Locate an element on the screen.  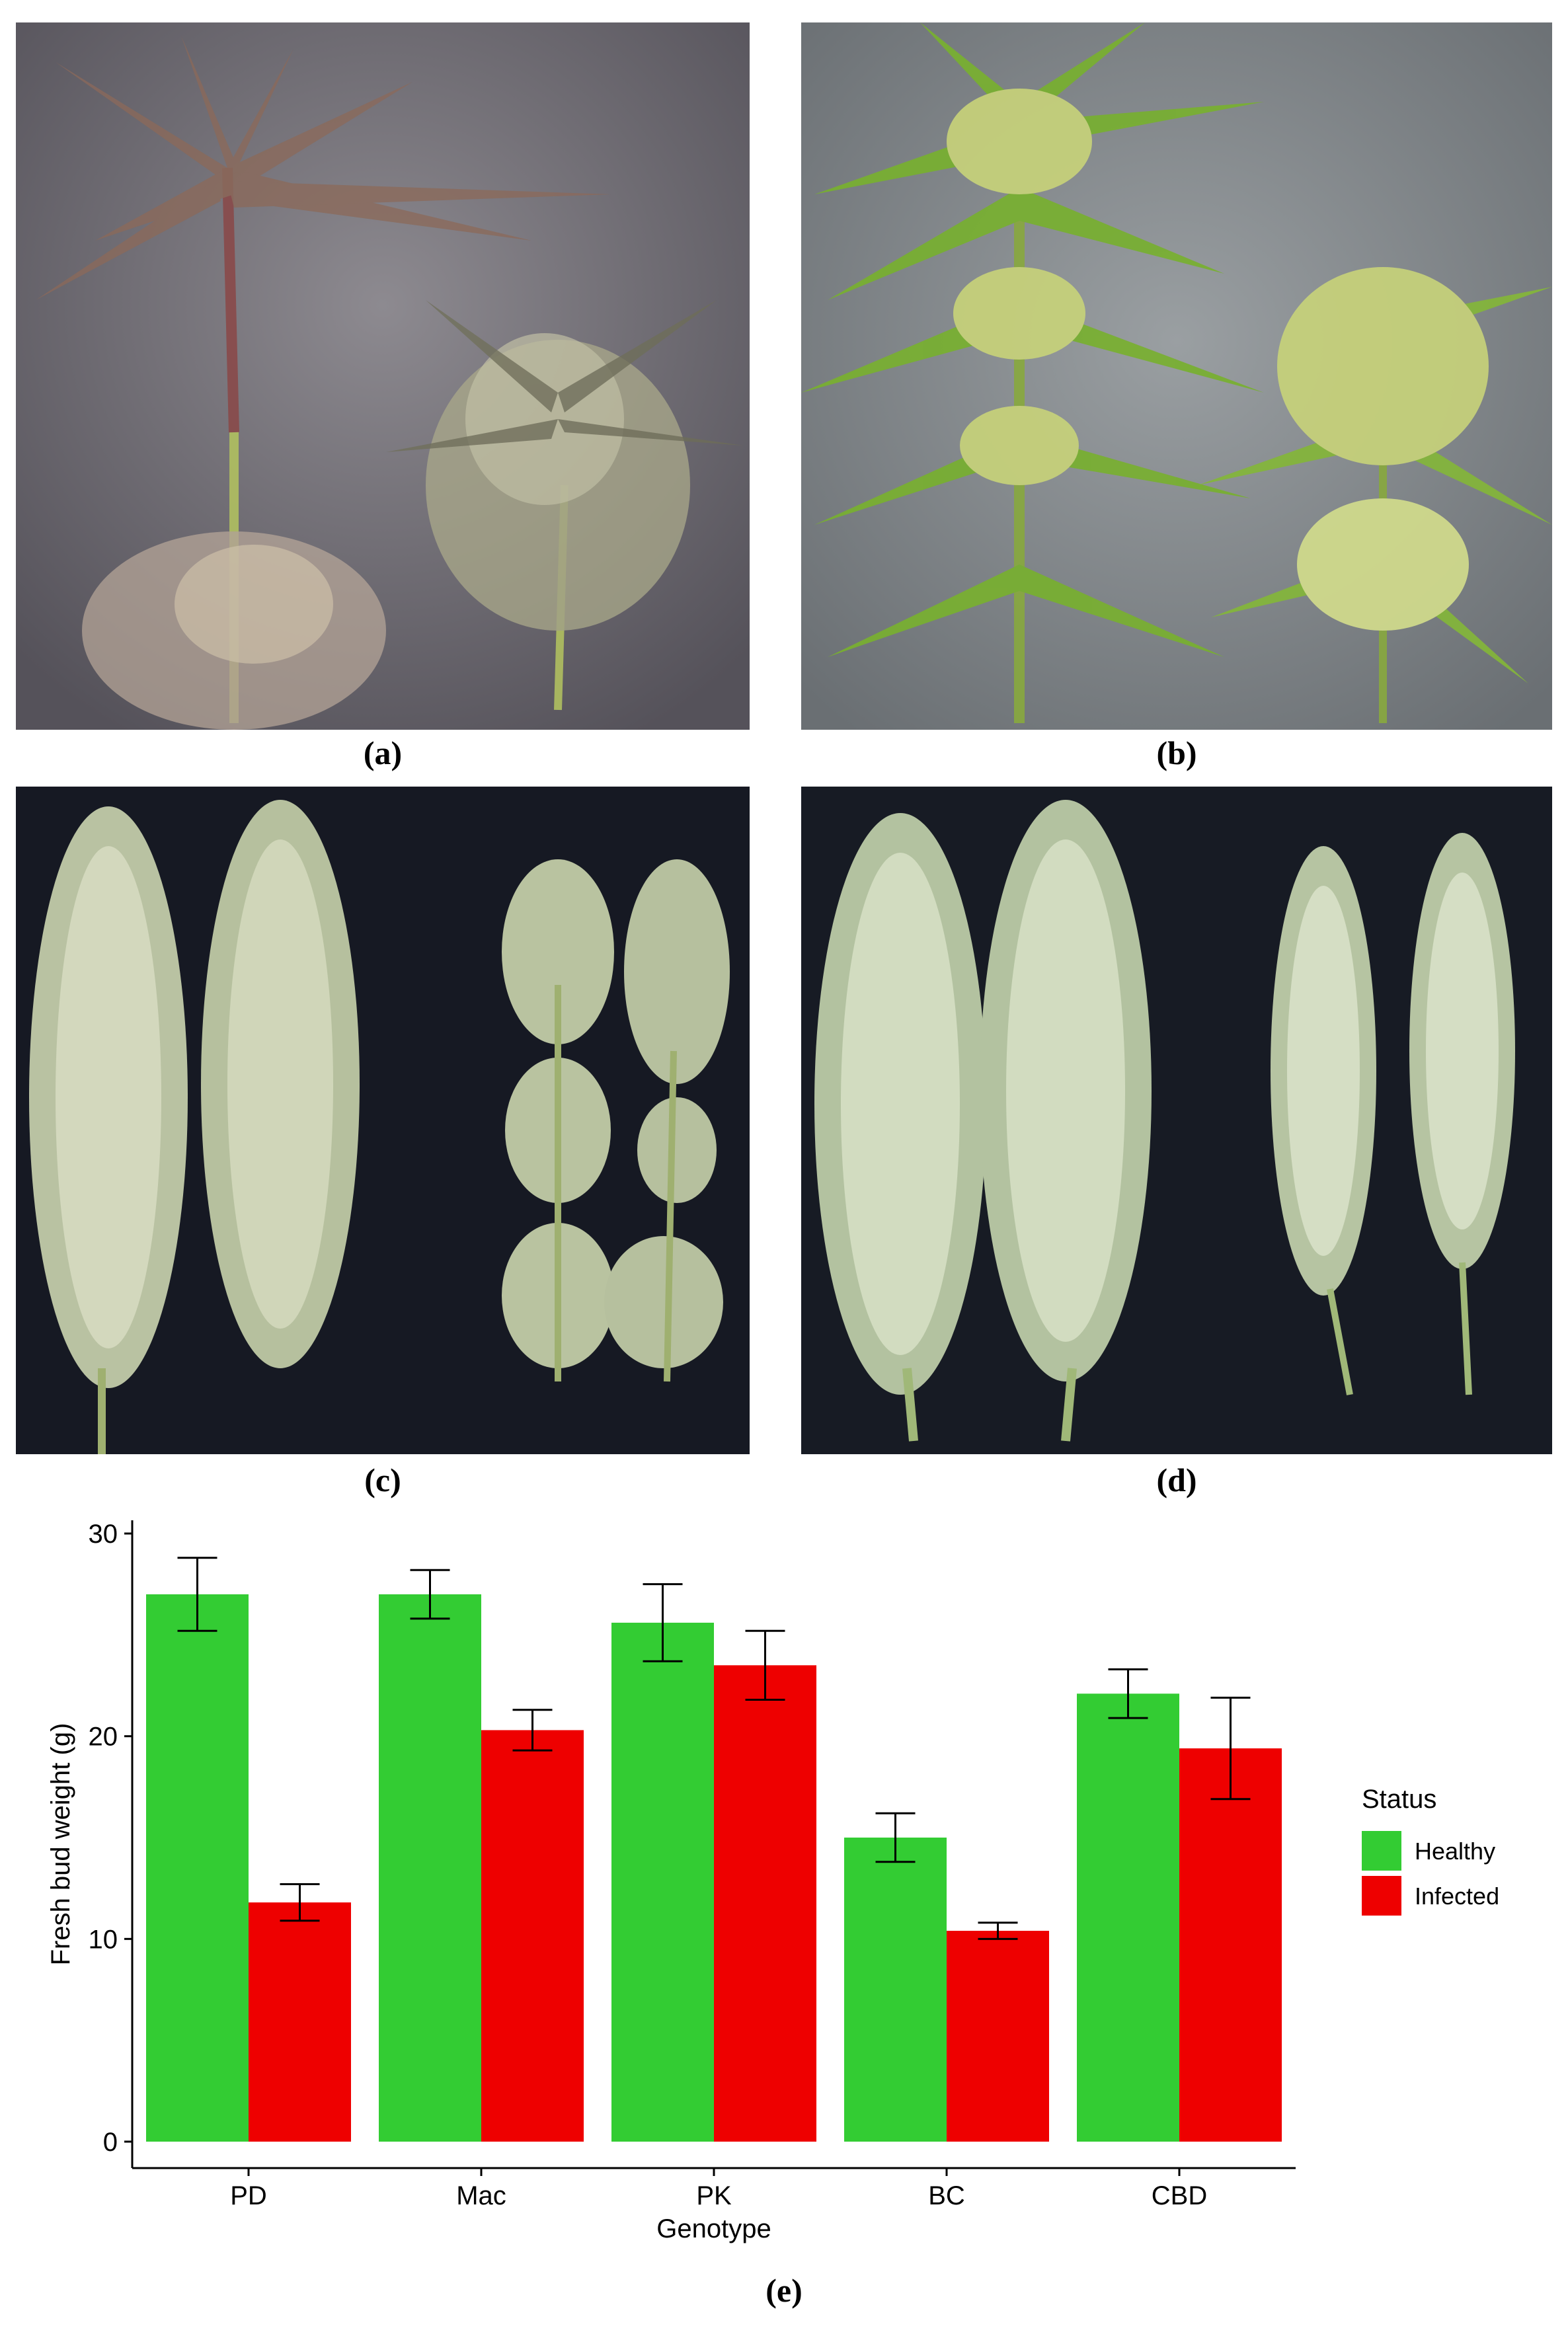
y-tick-label: 20 is located at coordinates (103, 1737).